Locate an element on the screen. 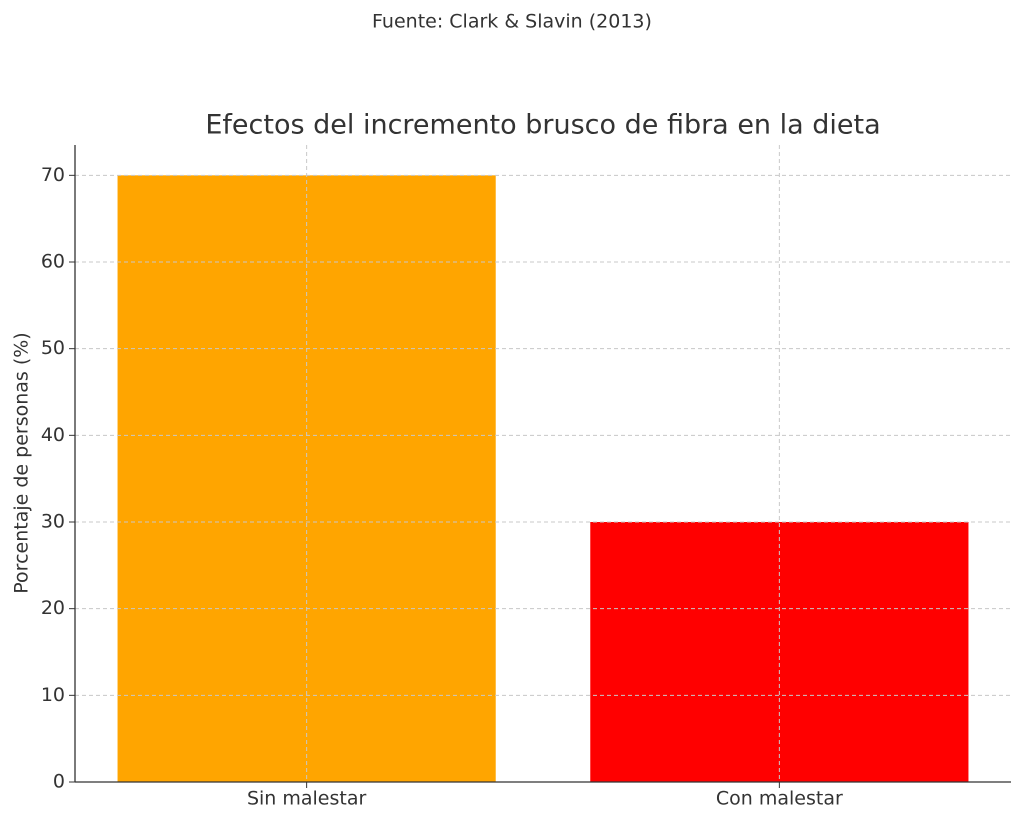 This screenshot has height=823, width=1024. y-tick-label: 10 is located at coordinates (53, 695).